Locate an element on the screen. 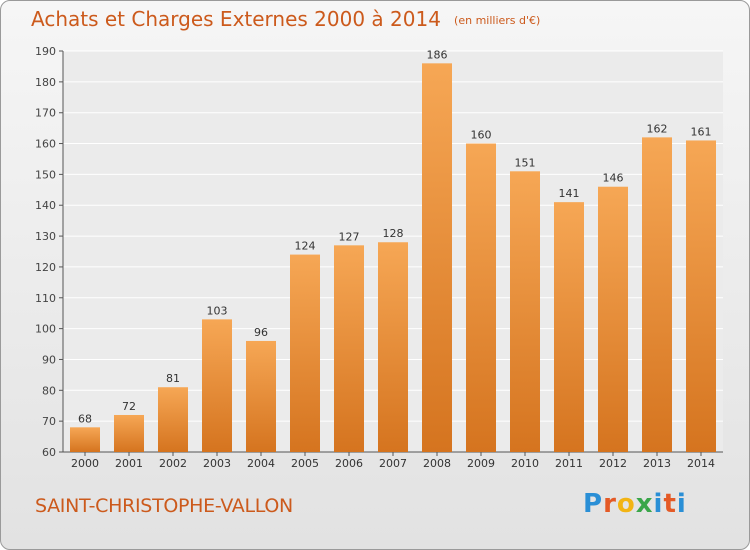  y-tick-label: 80 is located at coordinates (49, 390).